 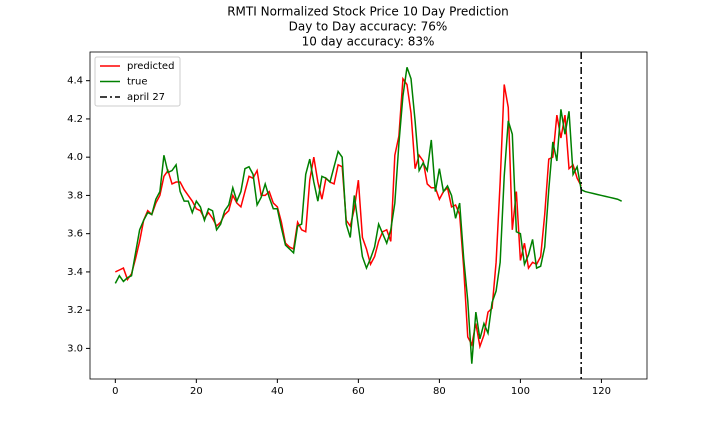 I want to click on x-tick-label: 120, so click(x=601, y=391).